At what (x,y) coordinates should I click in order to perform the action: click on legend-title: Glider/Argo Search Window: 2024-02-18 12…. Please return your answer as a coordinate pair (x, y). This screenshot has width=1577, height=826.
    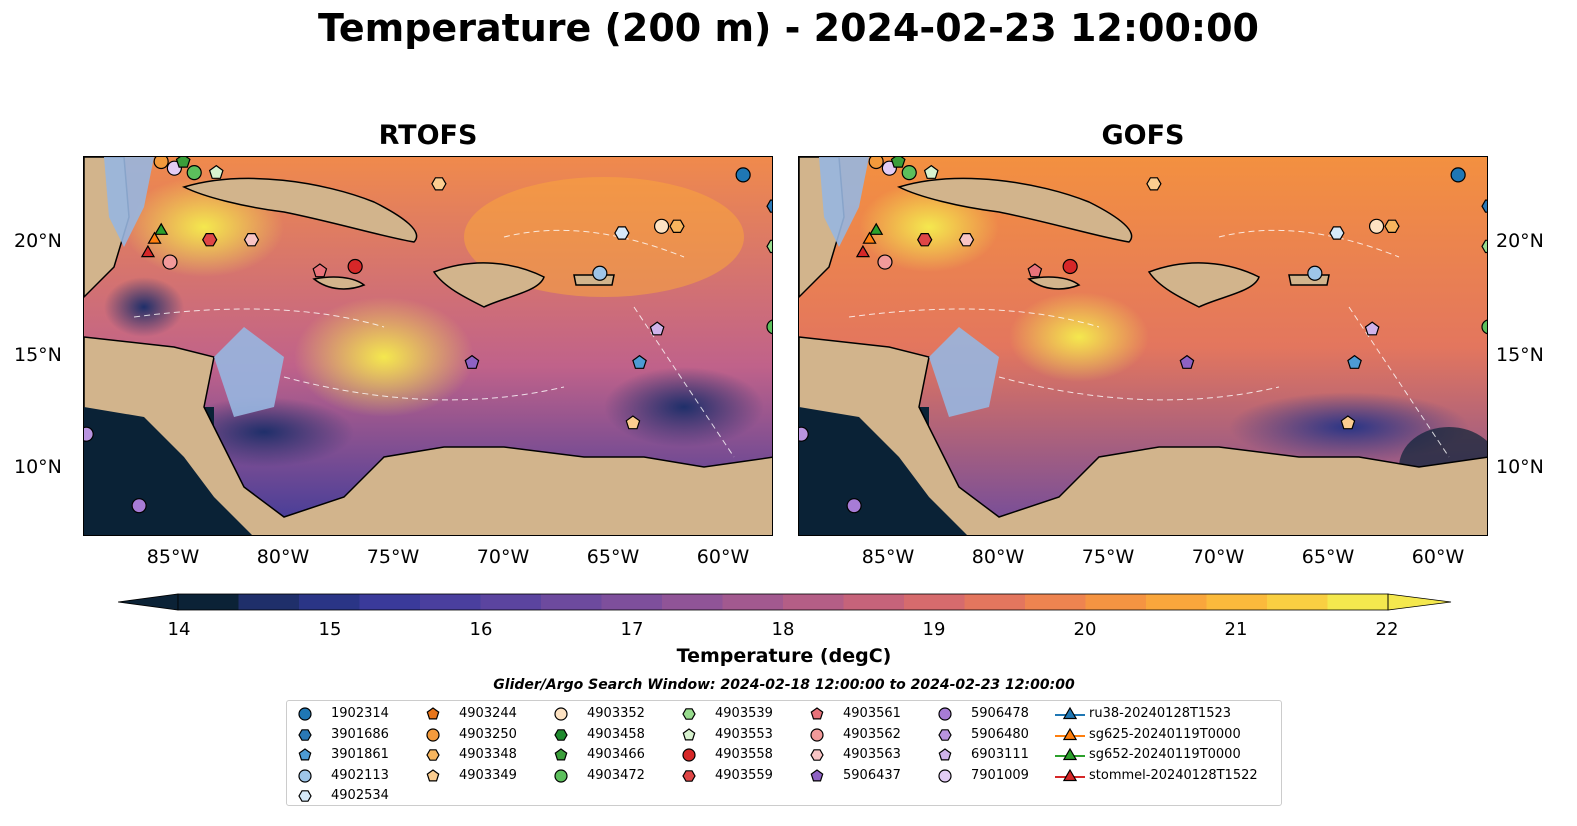
    Looking at the image, I should click on (784, 685).